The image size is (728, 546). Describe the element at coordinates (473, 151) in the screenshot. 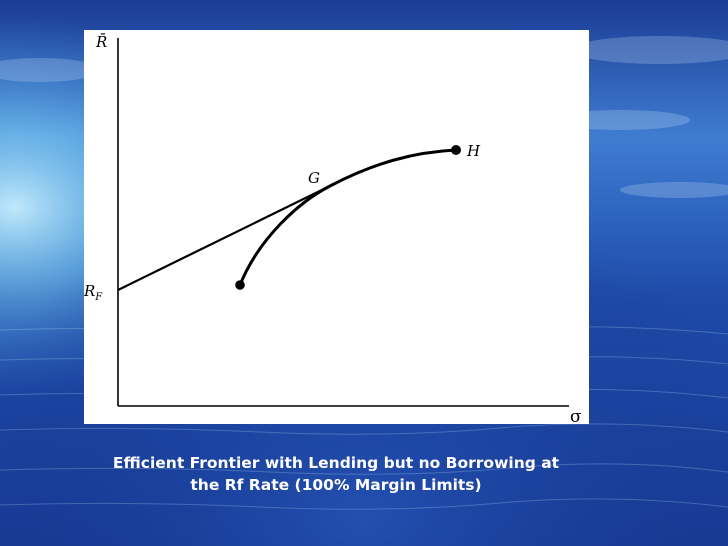

I see `point-h-label: H` at that location.